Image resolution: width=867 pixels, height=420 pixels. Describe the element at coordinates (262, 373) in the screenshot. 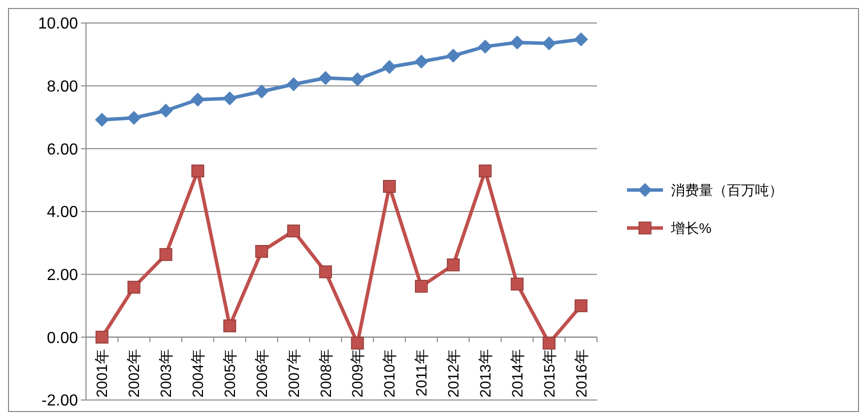

I see `x-tick-label: 2006年` at that location.